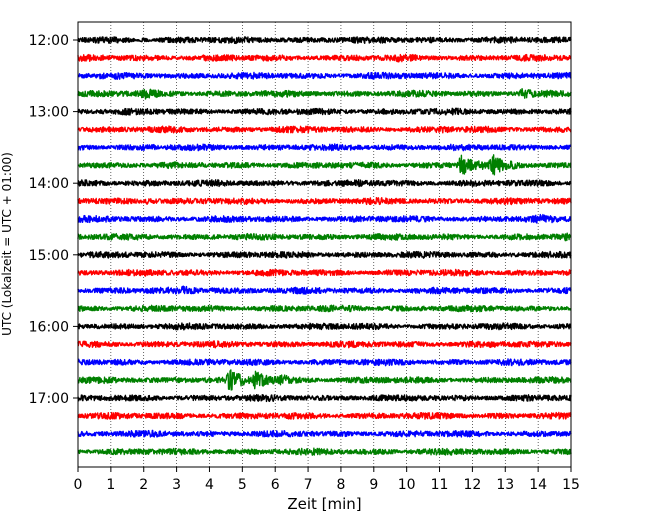 This screenshot has width=650, height=520. What do you see at coordinates (440, 485) in the screenshot?
I see `x-tick-label: 11` at bounding box center [440, 485].